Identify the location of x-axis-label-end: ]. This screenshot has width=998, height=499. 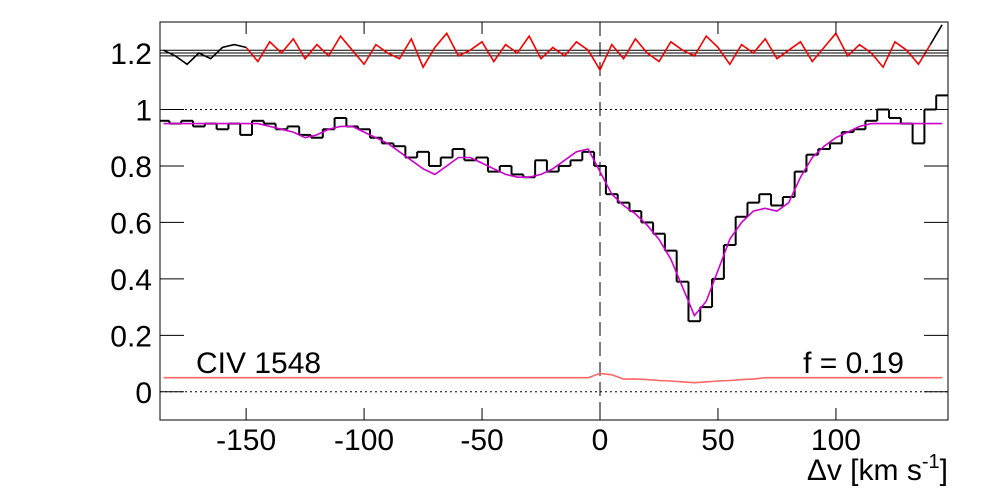
(944, 470).